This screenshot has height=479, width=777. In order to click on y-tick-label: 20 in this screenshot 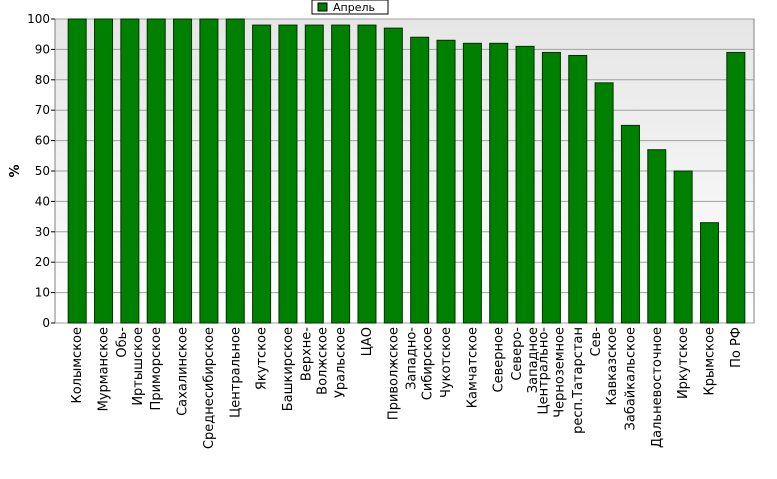, I will do `click(42, 262)`.